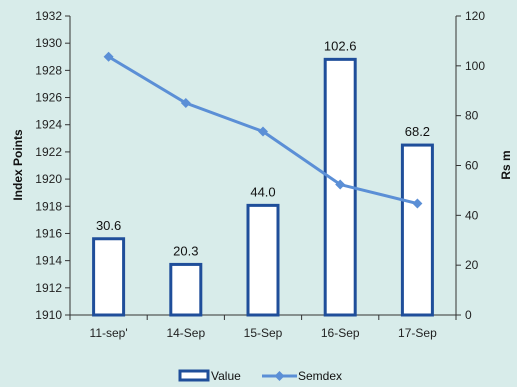 The height and width of the screenshot is (387, 517). Describe the element at coordinates (472, 215) in the screenshot. I see `y-right-tick-label: 40` at that location.